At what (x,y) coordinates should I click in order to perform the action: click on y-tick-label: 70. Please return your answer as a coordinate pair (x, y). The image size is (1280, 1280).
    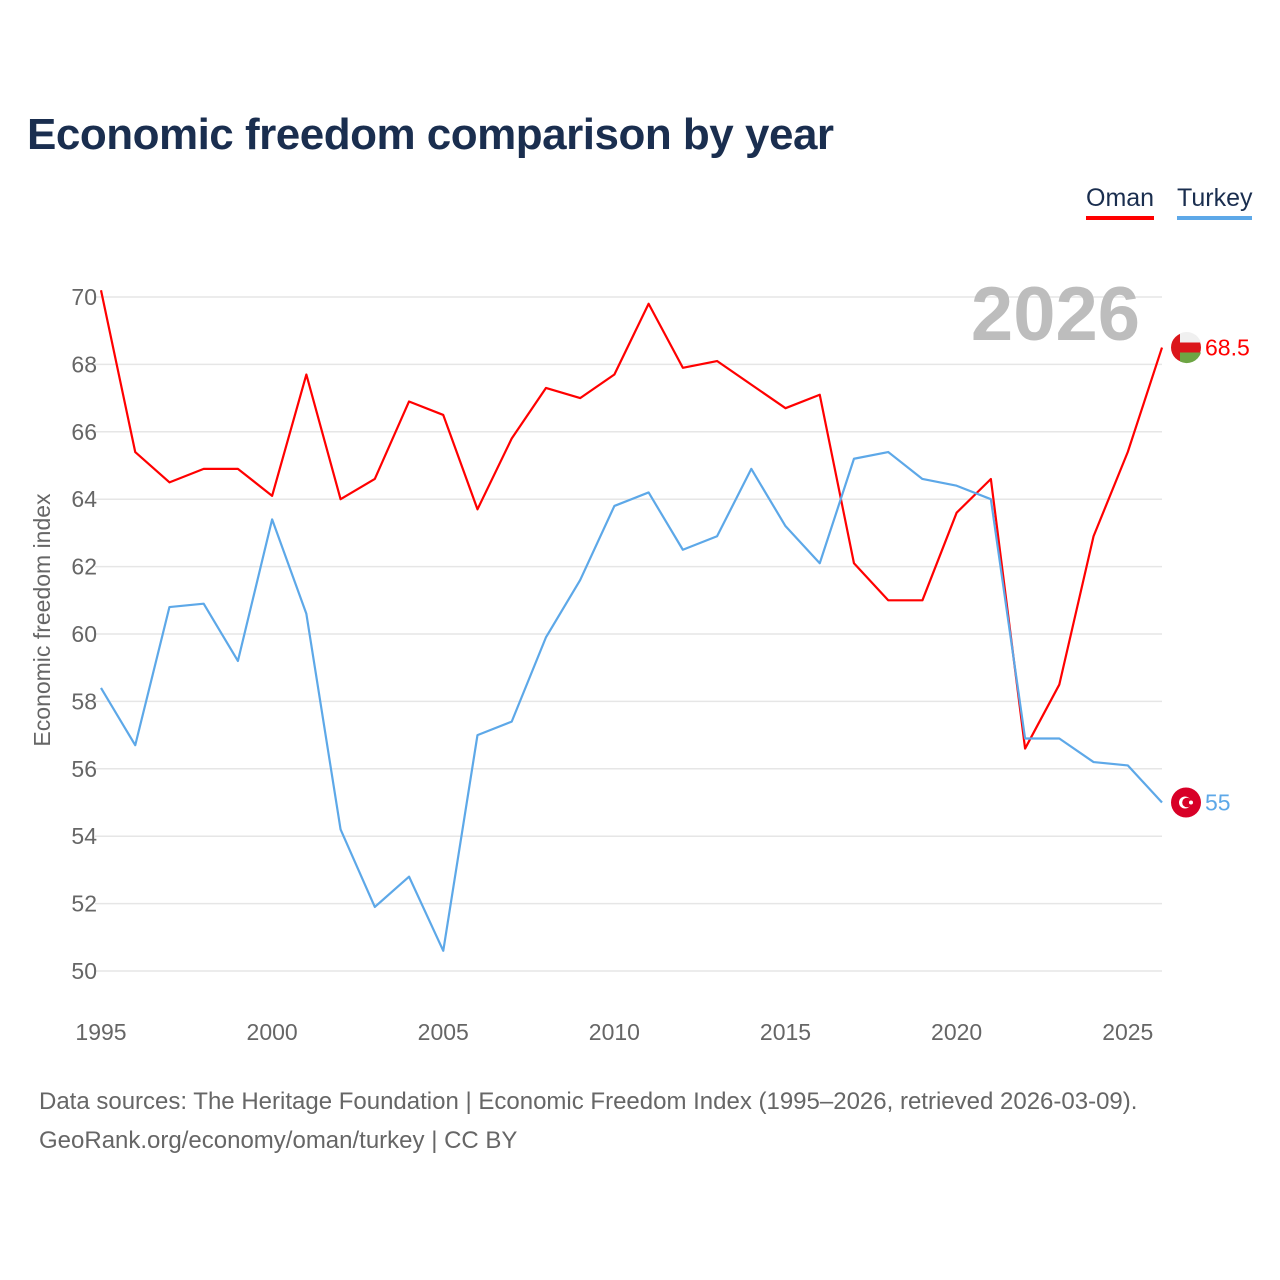
    Looking at the image, I should click on (84, 297).